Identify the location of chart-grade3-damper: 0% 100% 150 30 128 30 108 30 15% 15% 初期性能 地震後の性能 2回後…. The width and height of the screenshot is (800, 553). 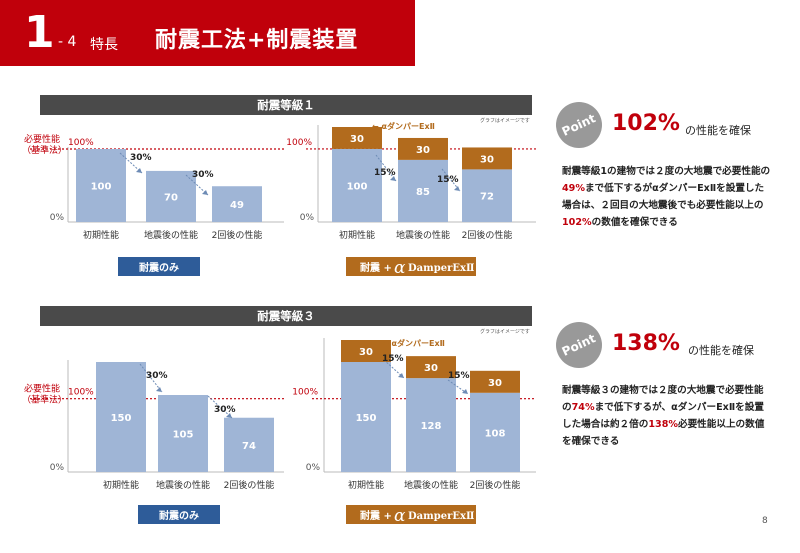
(414, 432).